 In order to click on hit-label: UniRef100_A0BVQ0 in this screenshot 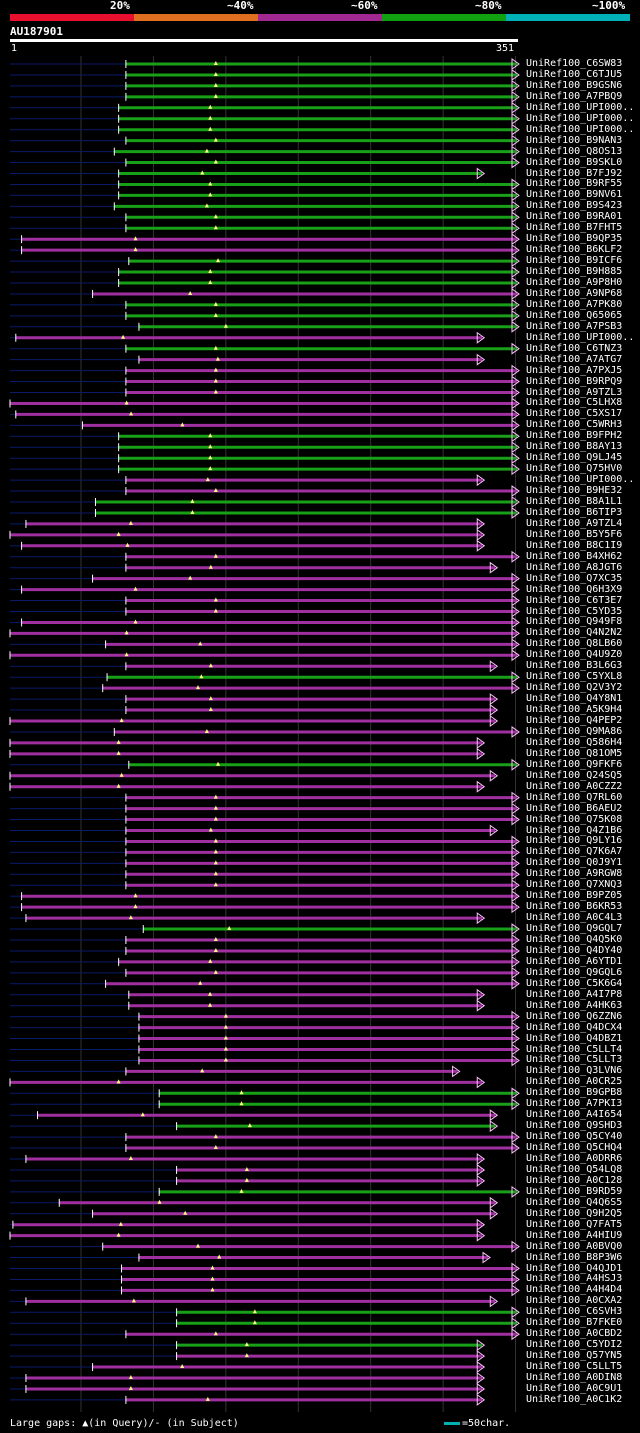, I will do `click(574, 1246)`.